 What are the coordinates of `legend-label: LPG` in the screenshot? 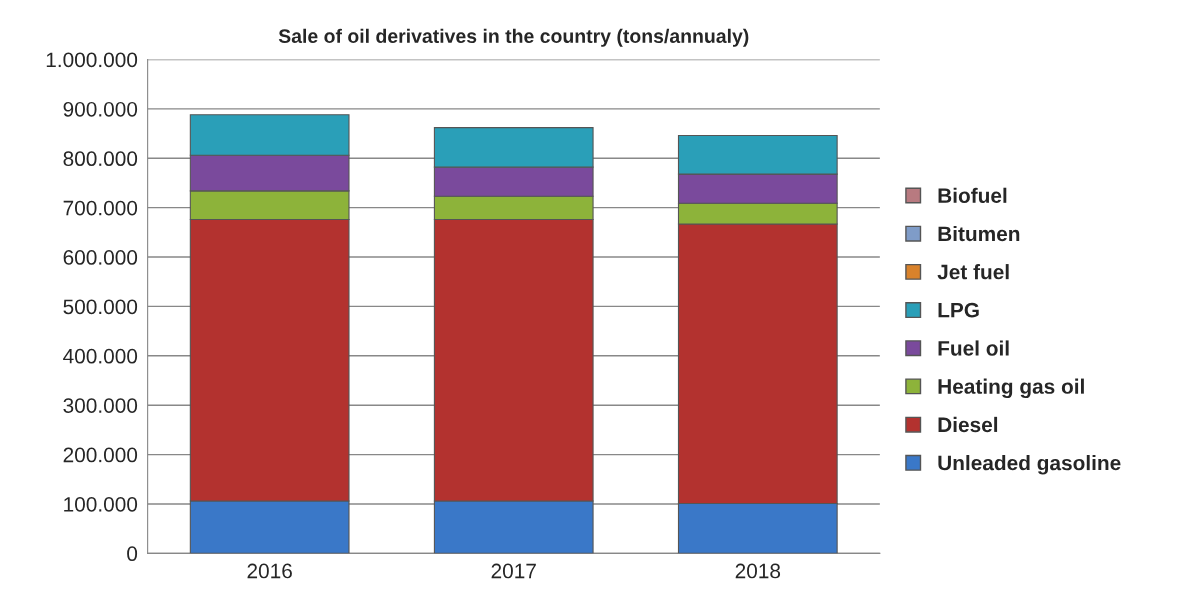 It's located at (958, 310).